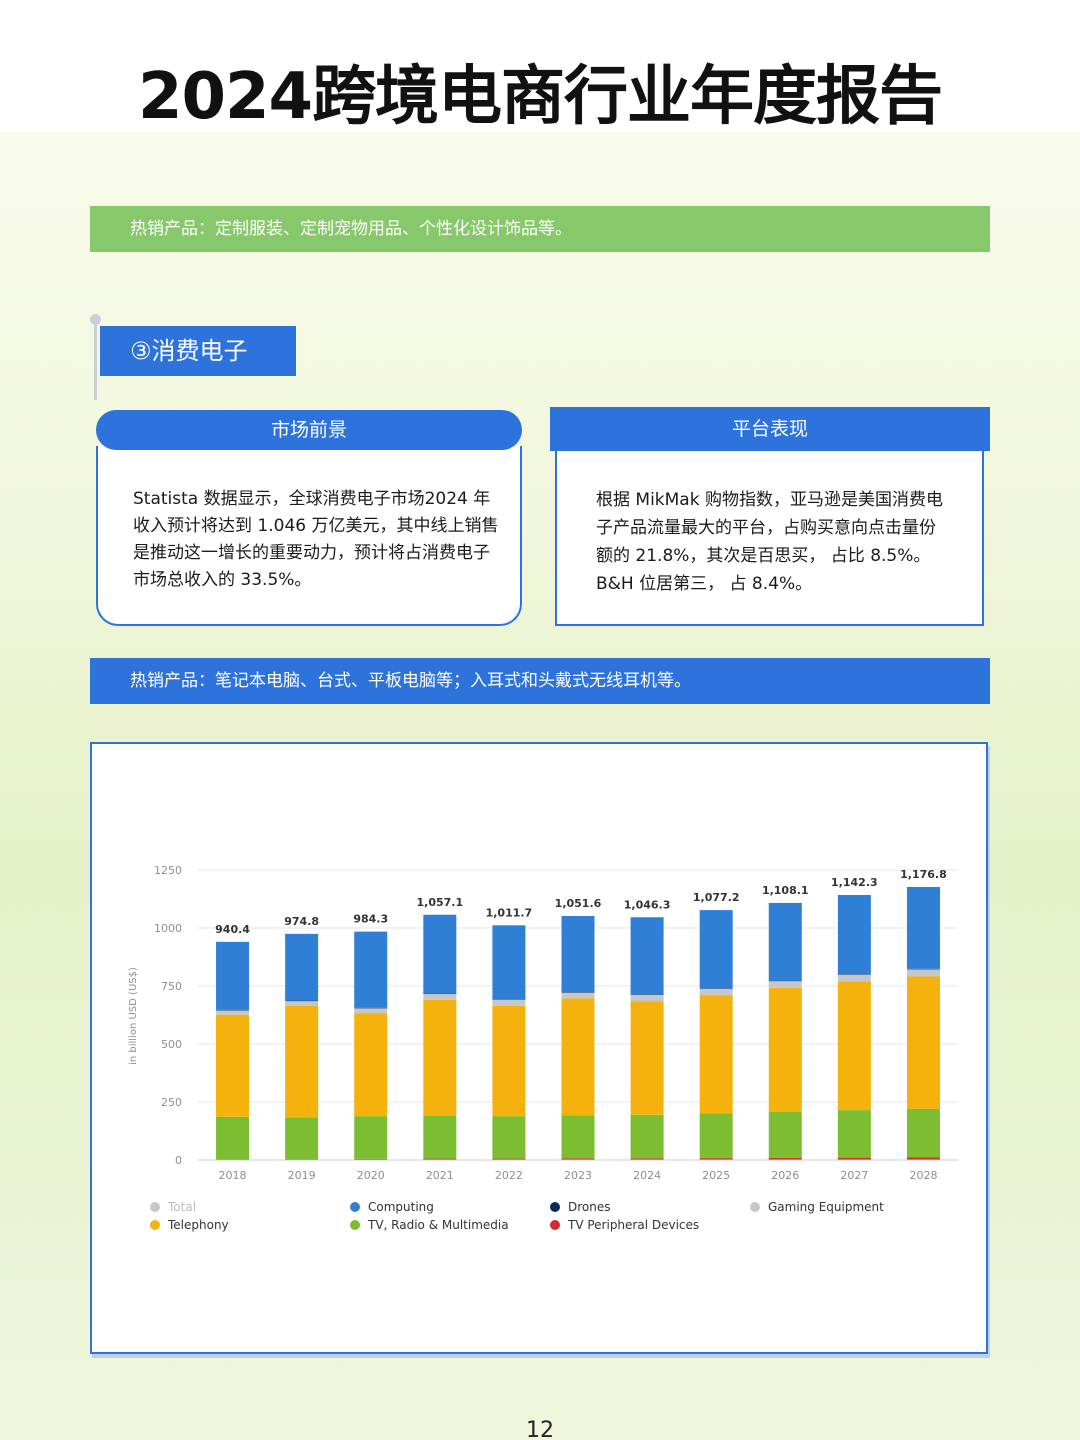  I want to click on y-tick-label: 1250, so click(168, 870).